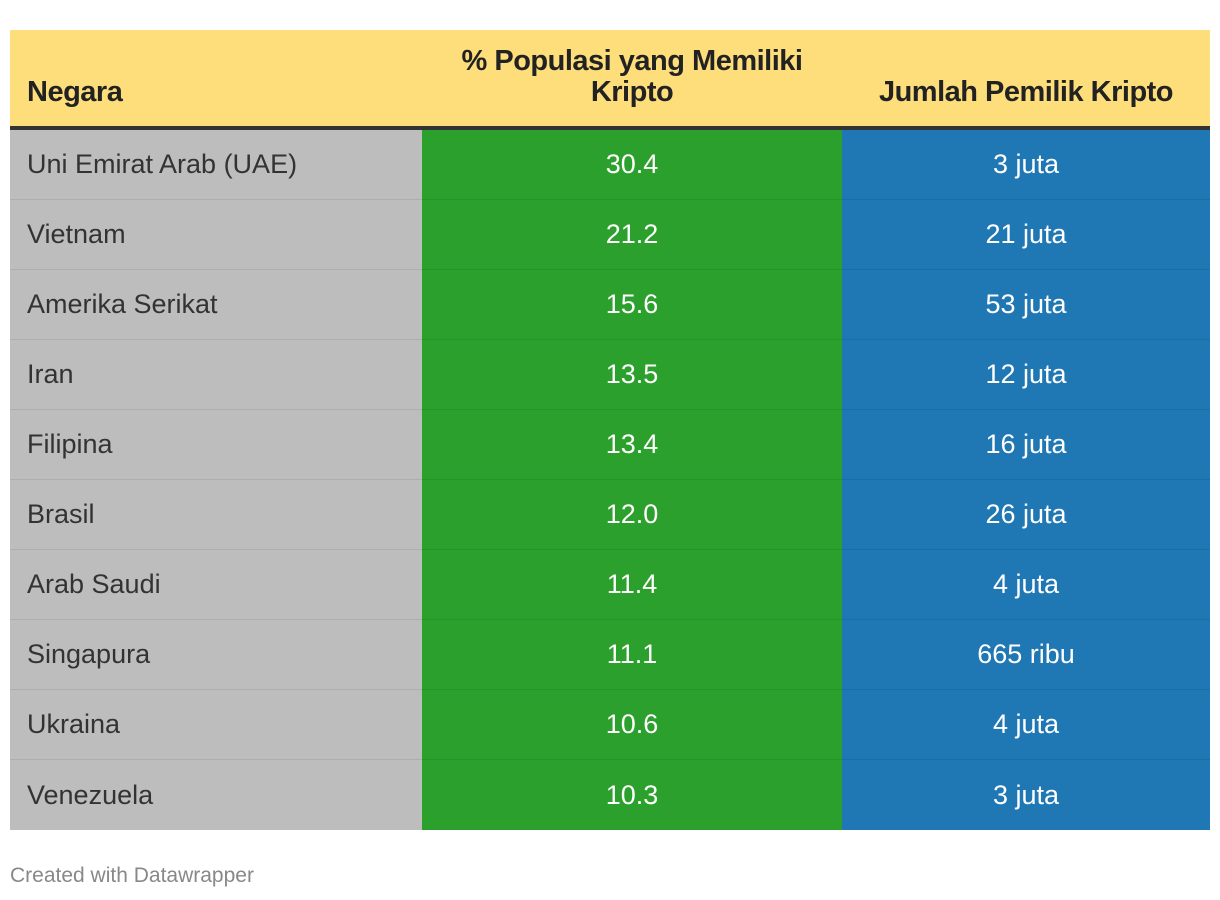  What do you see at coordinates (1026, 235) in the screenshot?
I see `cell-owners: 21 juta` at bounding box center [1026, 235].